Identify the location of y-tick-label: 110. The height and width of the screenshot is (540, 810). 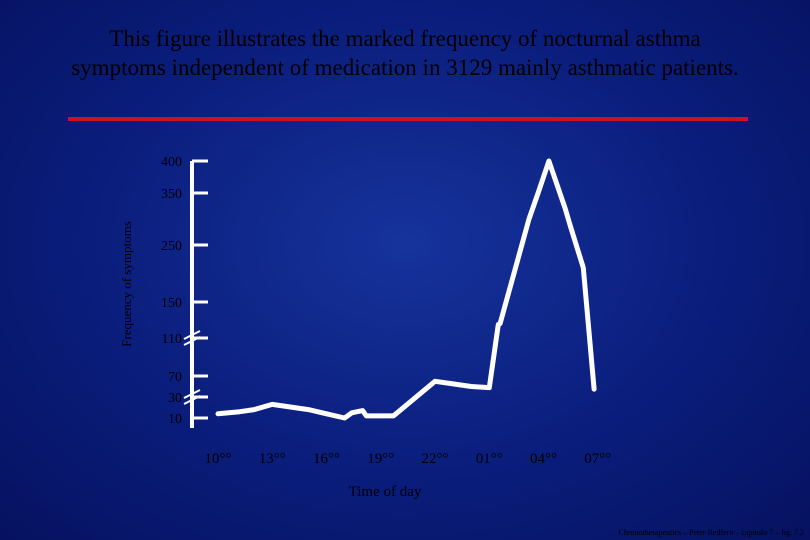
(172, 339).